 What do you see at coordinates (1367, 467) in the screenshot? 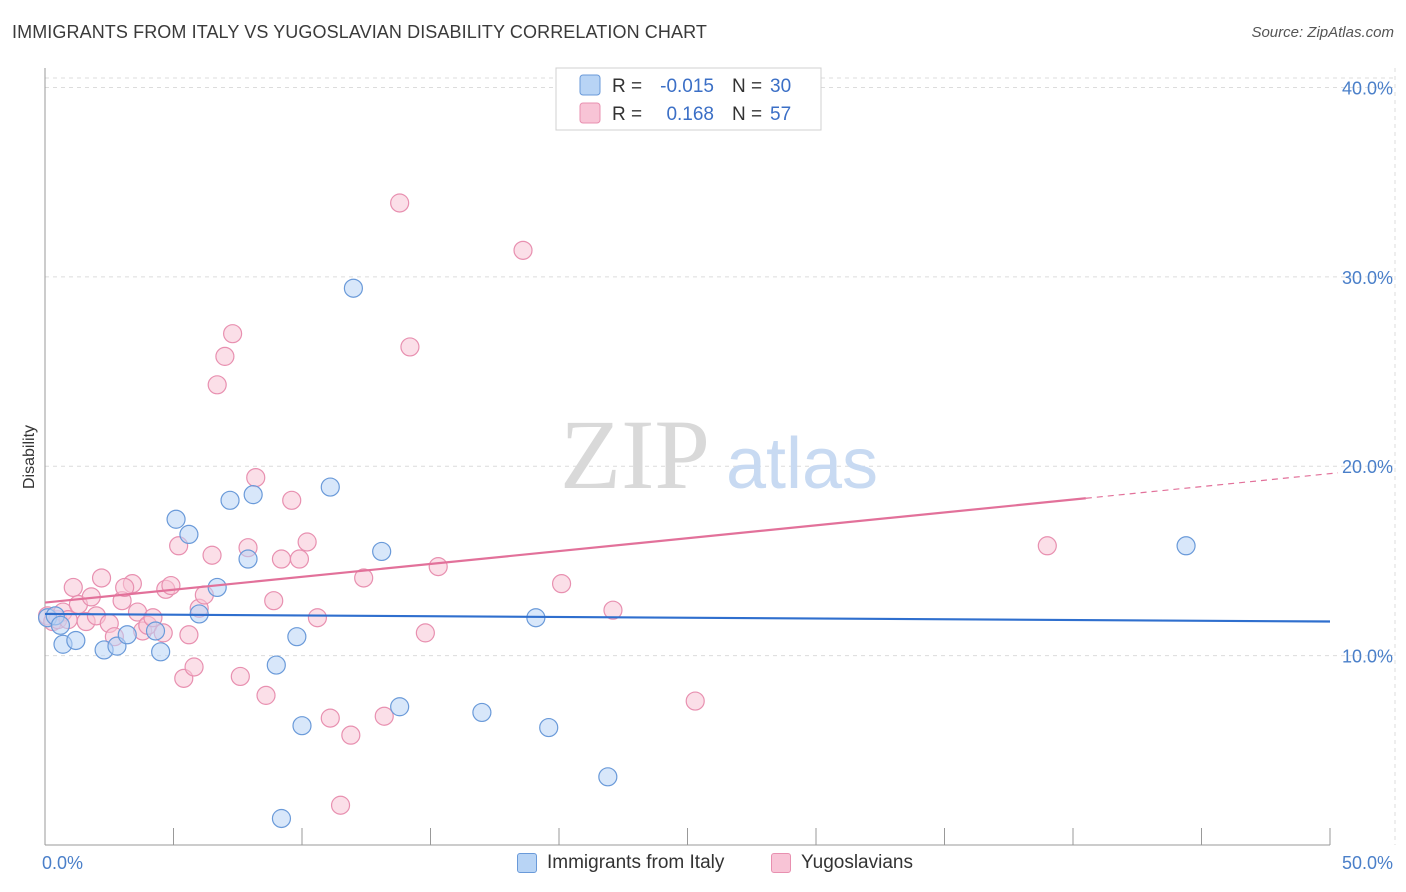
I see `y-tick-label: 20.0%` at bounding box center [1367, 467].